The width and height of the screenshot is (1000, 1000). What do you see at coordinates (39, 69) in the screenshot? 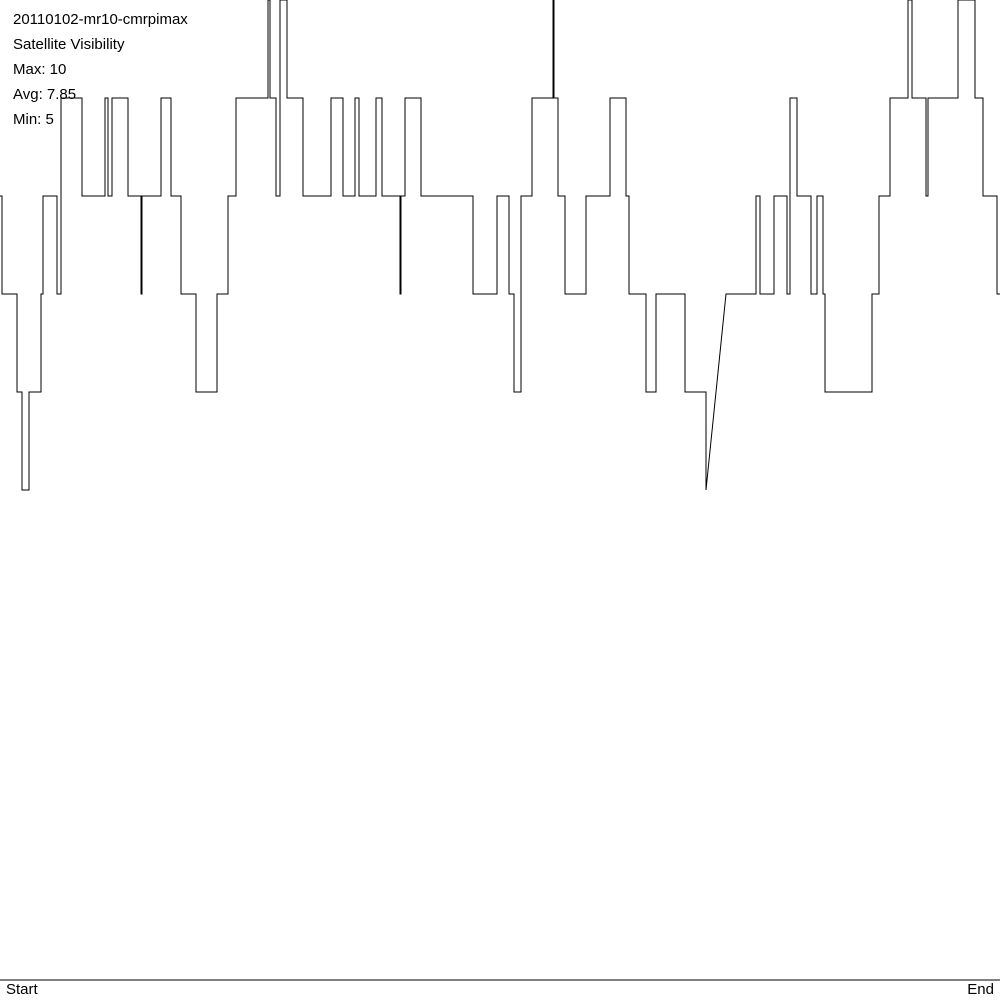
I see `stat-max: Max: 10` at bounding box center [39, 69].